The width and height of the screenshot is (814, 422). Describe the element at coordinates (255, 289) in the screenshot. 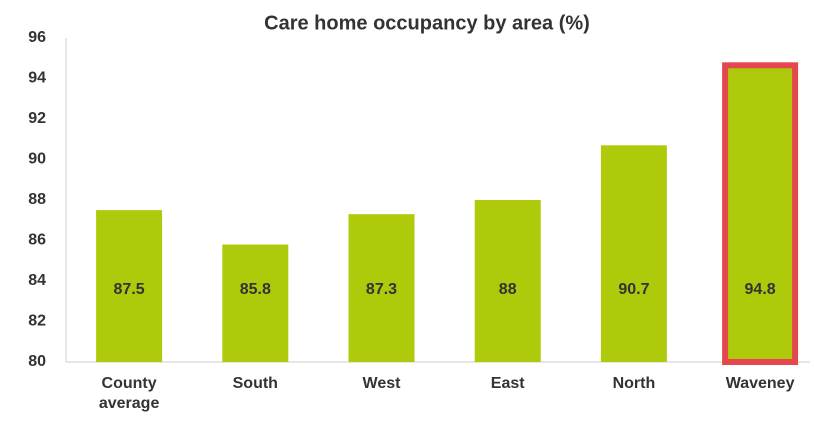

I see `data-label: 85.8` at that location.